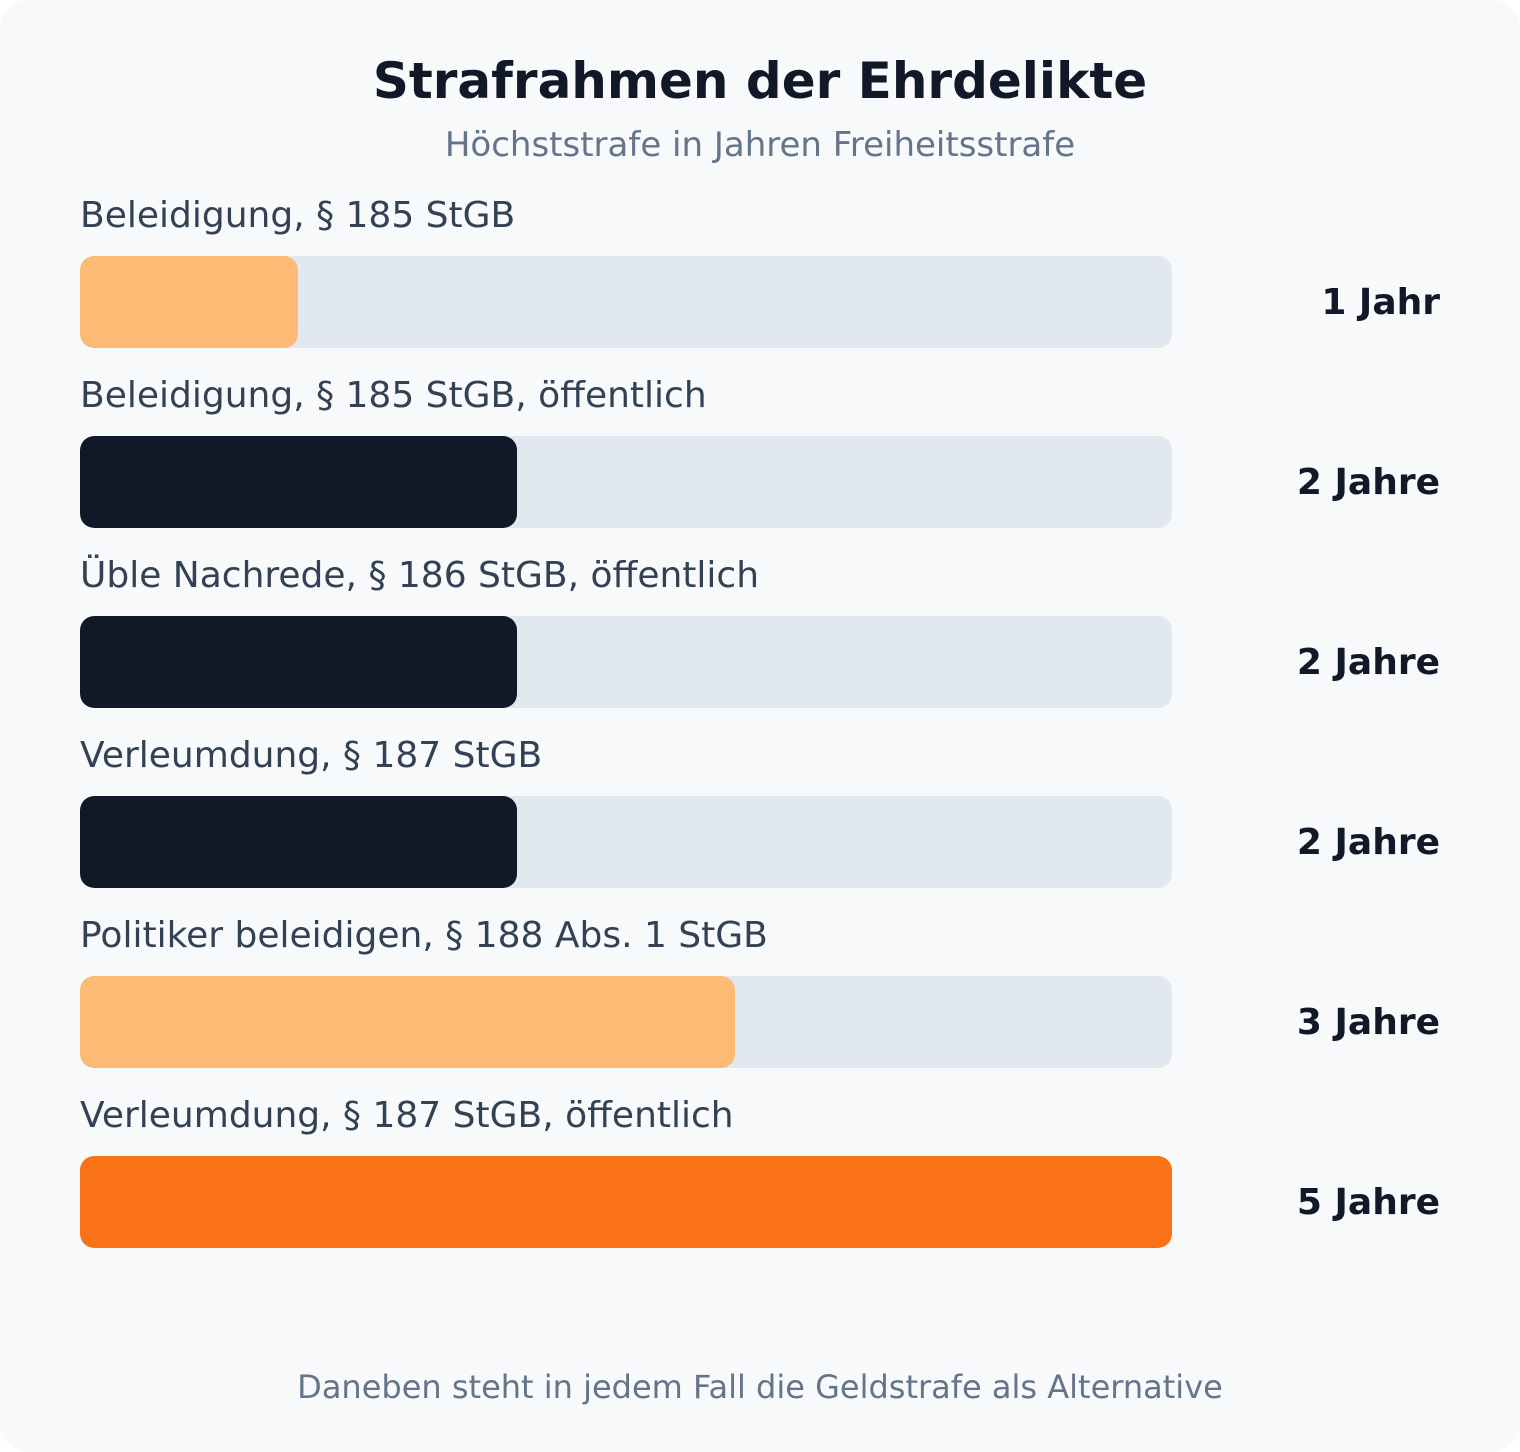  Describe the element at coordinates (1380, 302) in the screenshot. I see `bar-value-label: 1 Jahr` at that location.